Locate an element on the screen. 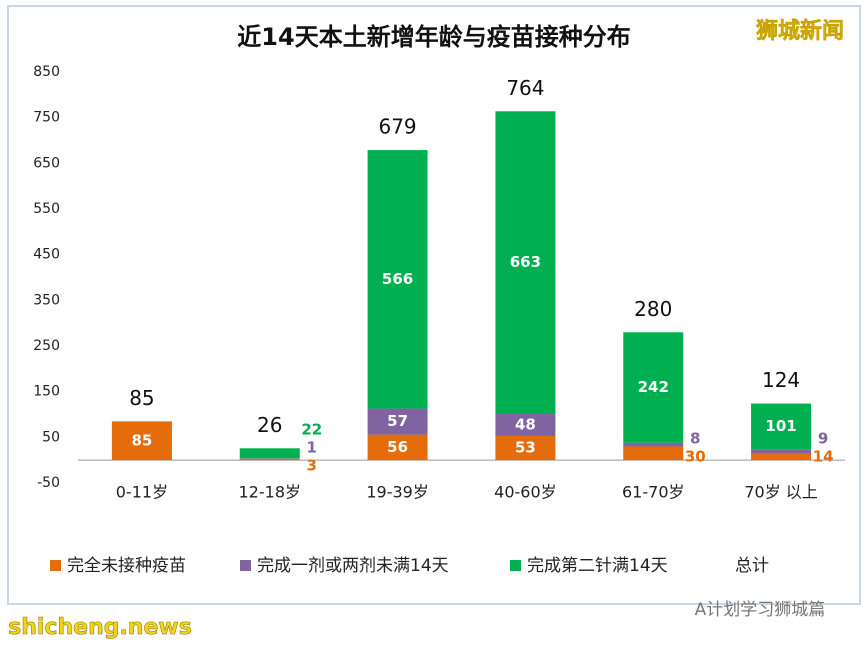 The width and height of the screenshot is (868, 646). watermark: 狮城新闻 is located at coordinates (800, 31).